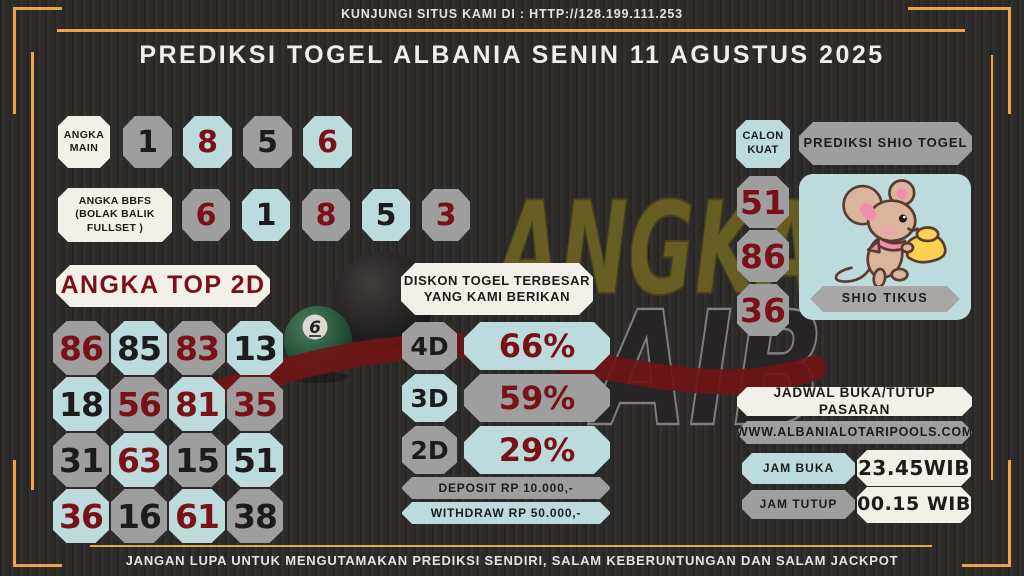  What do you see at coordinates (854, 432) in the screenshot?
I see `website-link: WWW.ALBANIALOTARIPOOLS.COM` at bounding box center [854, 432].